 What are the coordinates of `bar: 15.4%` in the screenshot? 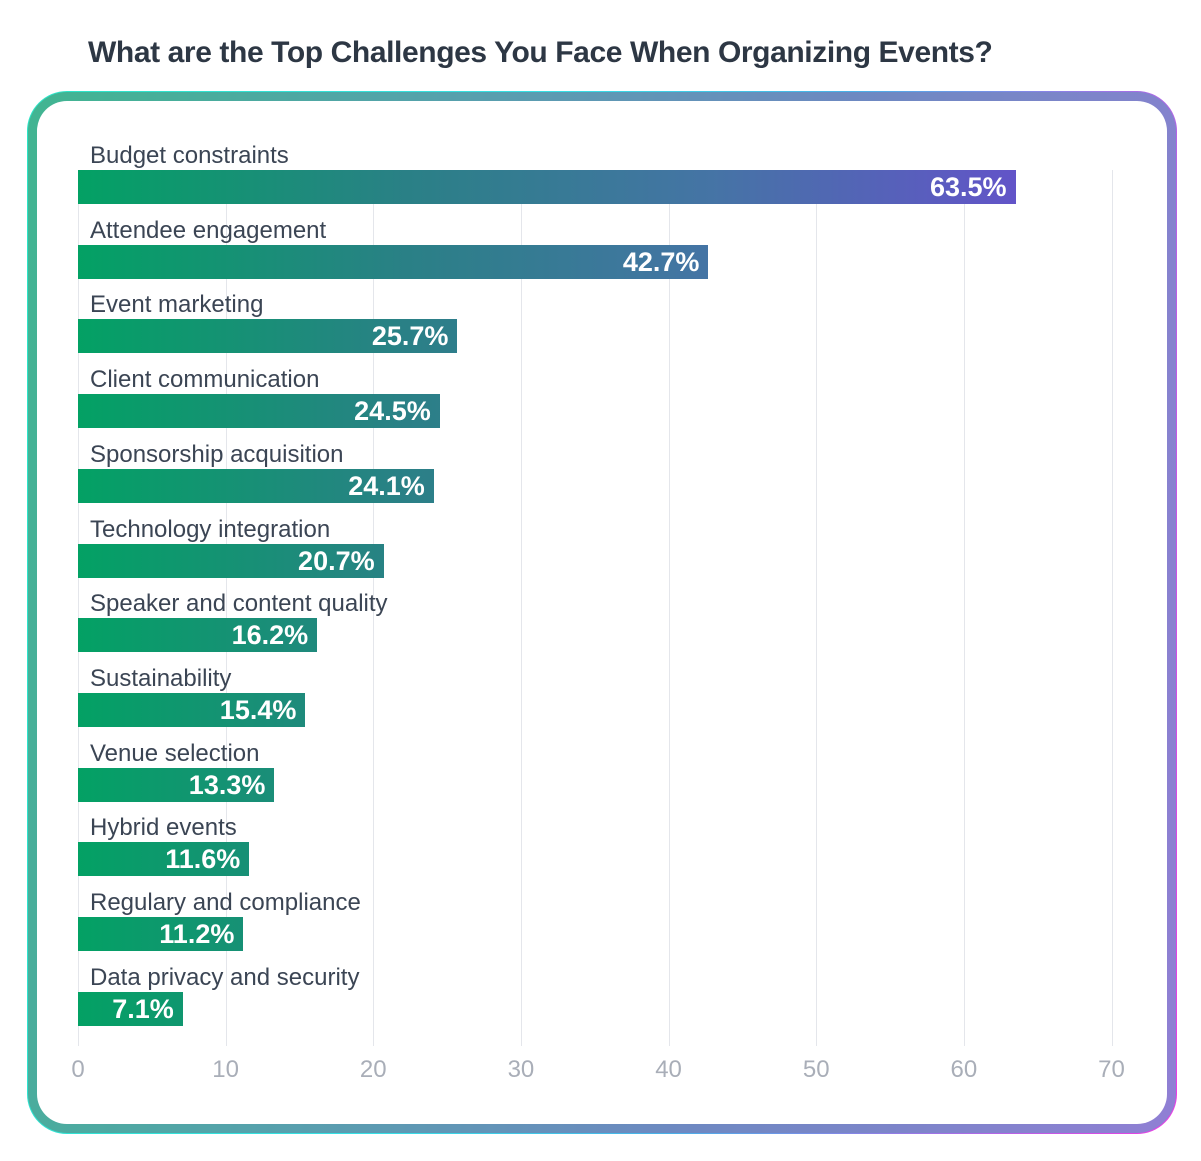 It's located at (192, 709).